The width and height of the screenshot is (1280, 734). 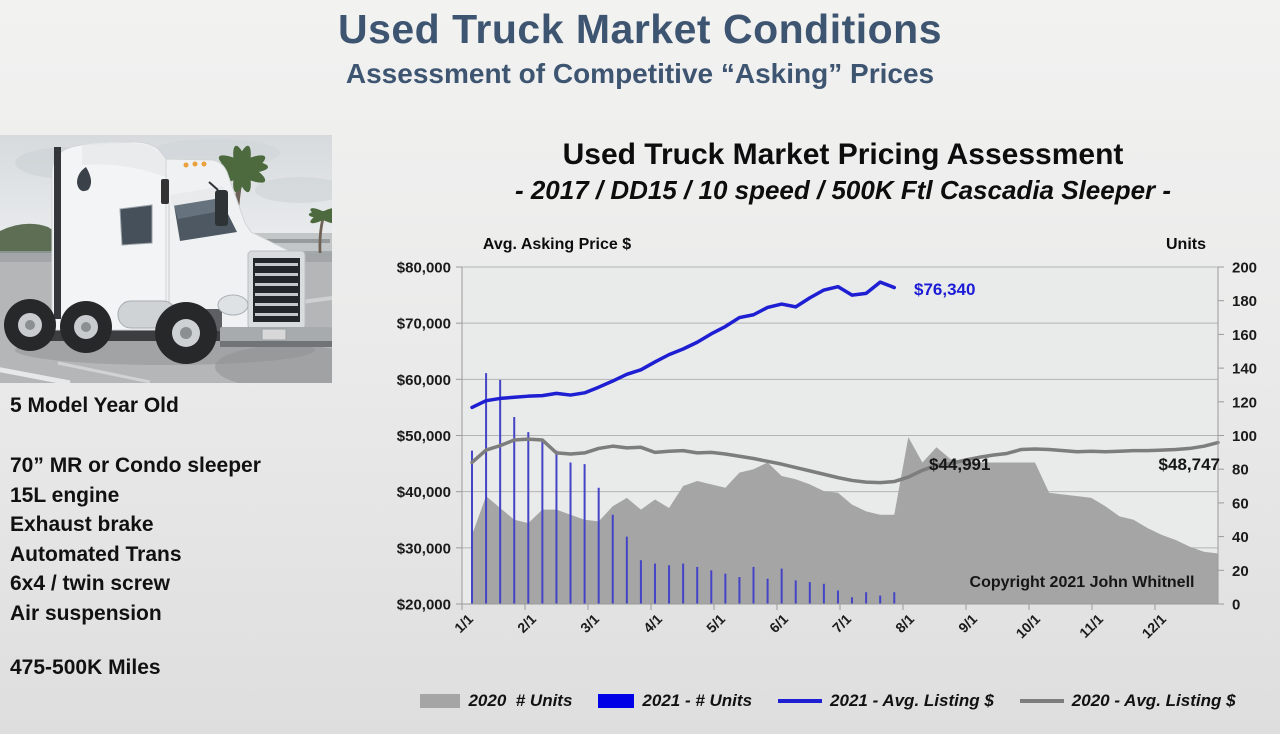 I want to click on x-axis-tick-label: 5/1, so click(x=715, y=623).